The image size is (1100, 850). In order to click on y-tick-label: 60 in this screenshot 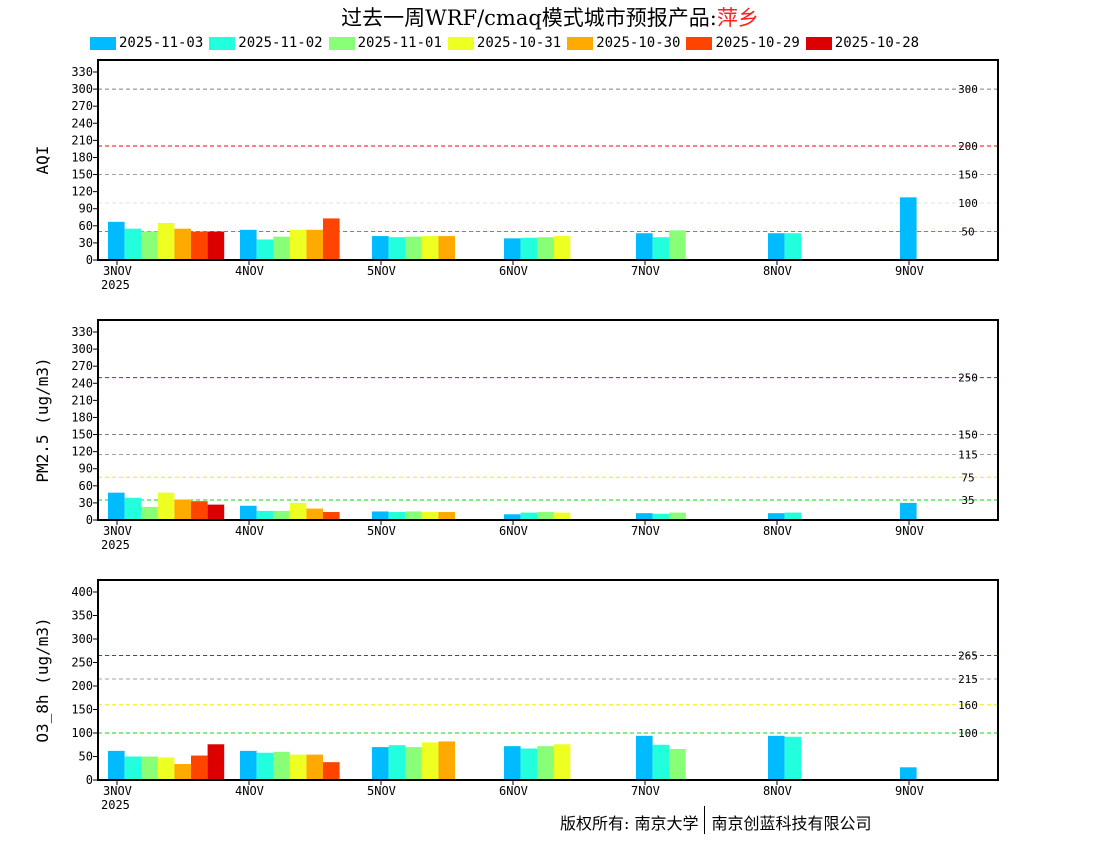, I will do `click(86, 486)`.